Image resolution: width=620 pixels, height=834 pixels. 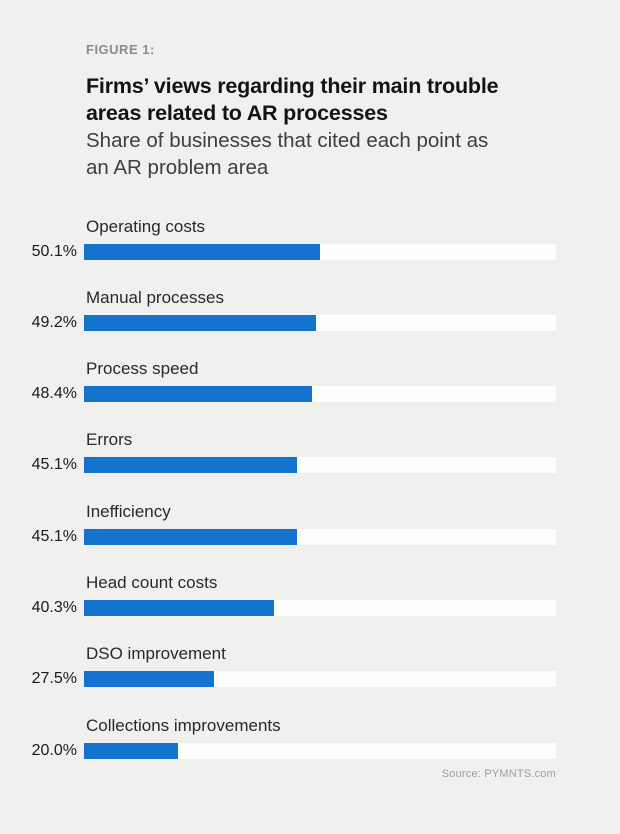 I want to click on bar-category-label: Process speed, so click(x=142, y=368).